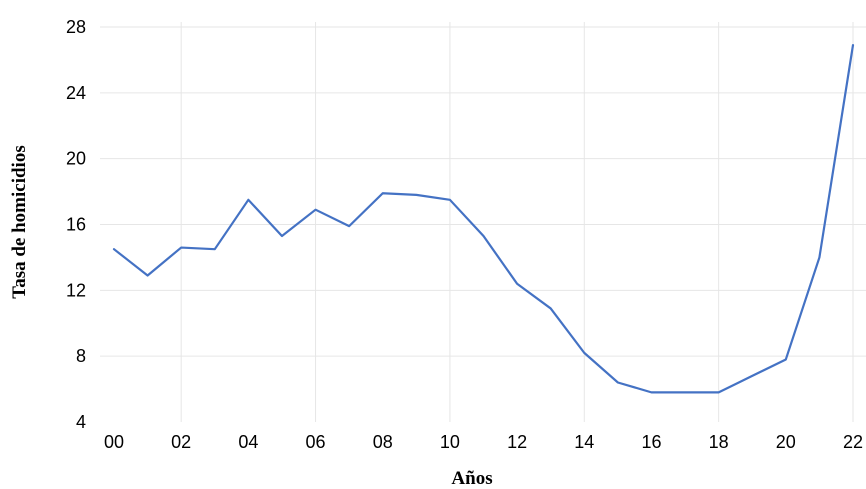 This screenshot has width=866, height=489. What do you see at coordinates (517, 442) in the screenshot?
I see `x-tick-label: 12` at bounding box center [517, 442].